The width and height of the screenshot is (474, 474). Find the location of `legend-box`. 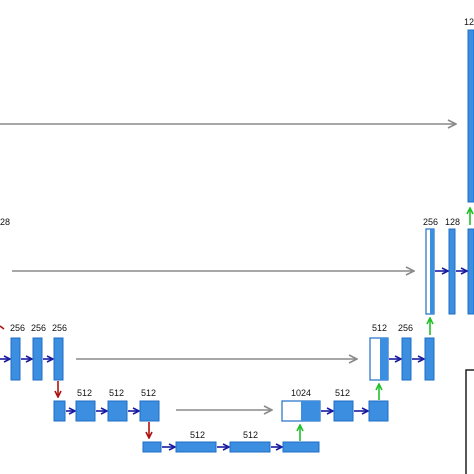

legend-box is located at coordinates (469, 421).